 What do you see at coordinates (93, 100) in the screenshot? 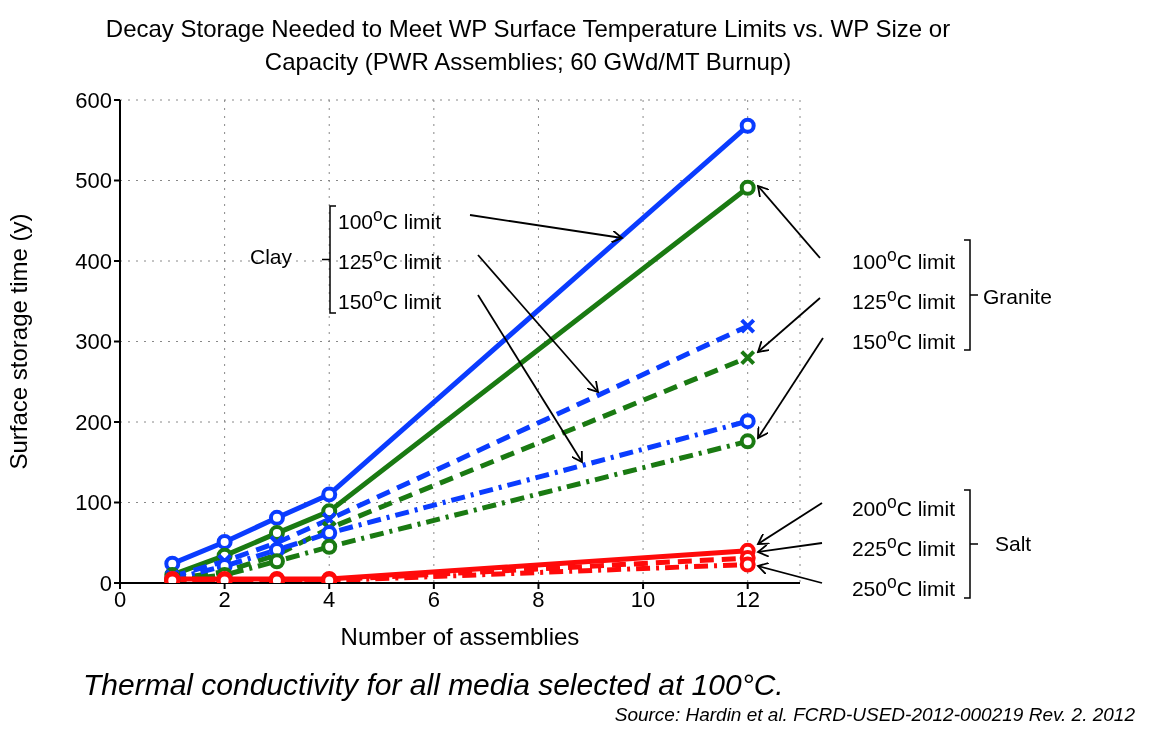
I see `y-tick-label: 600` at bounding box center [93, 100].